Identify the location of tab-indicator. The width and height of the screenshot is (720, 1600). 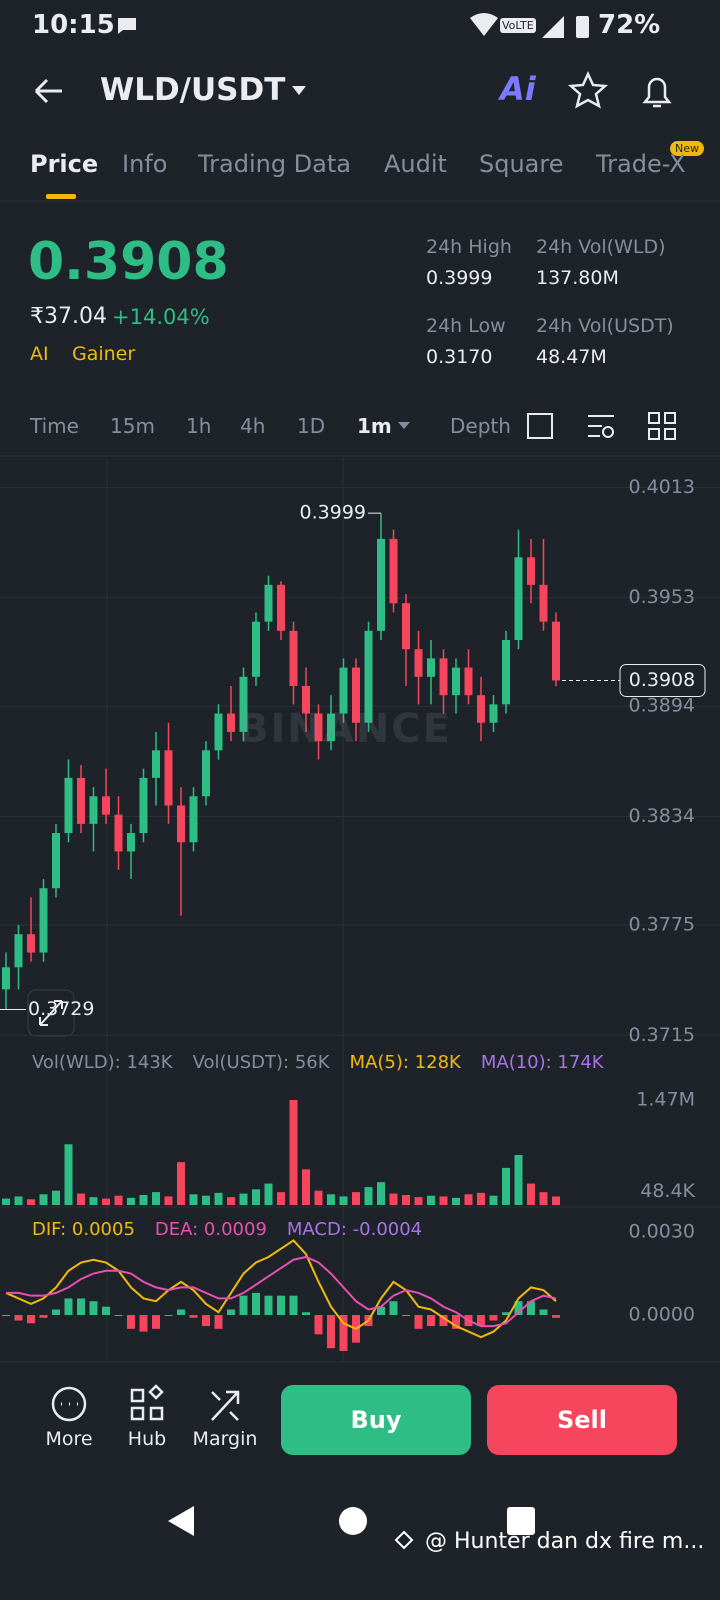
(61, 196).